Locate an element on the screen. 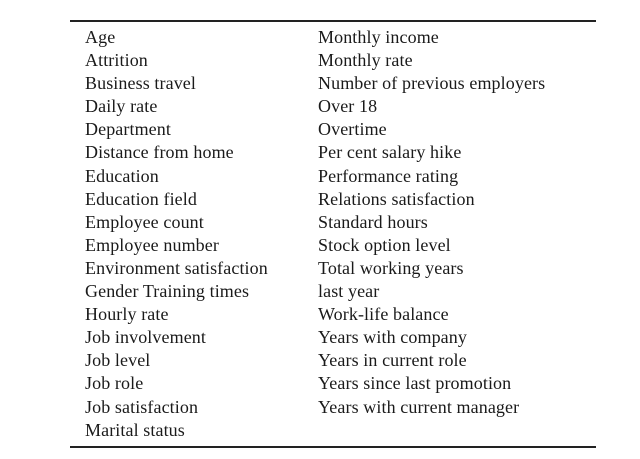  list-item: Monthly rate is located at coordinates (365, 60).